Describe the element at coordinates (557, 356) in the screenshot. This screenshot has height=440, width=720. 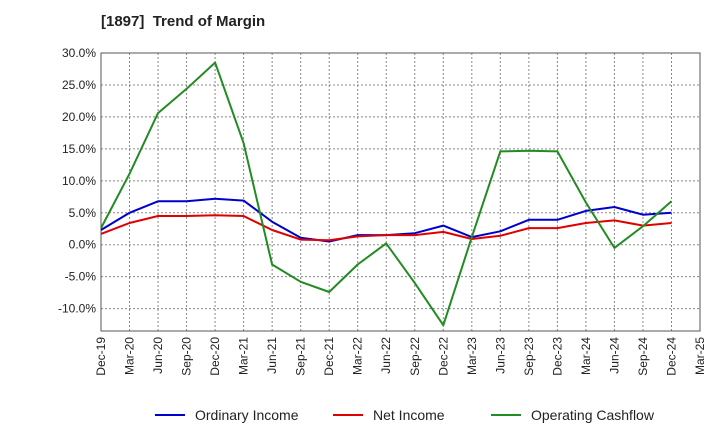
I see `x-tick-label: Dec-23` at that location.